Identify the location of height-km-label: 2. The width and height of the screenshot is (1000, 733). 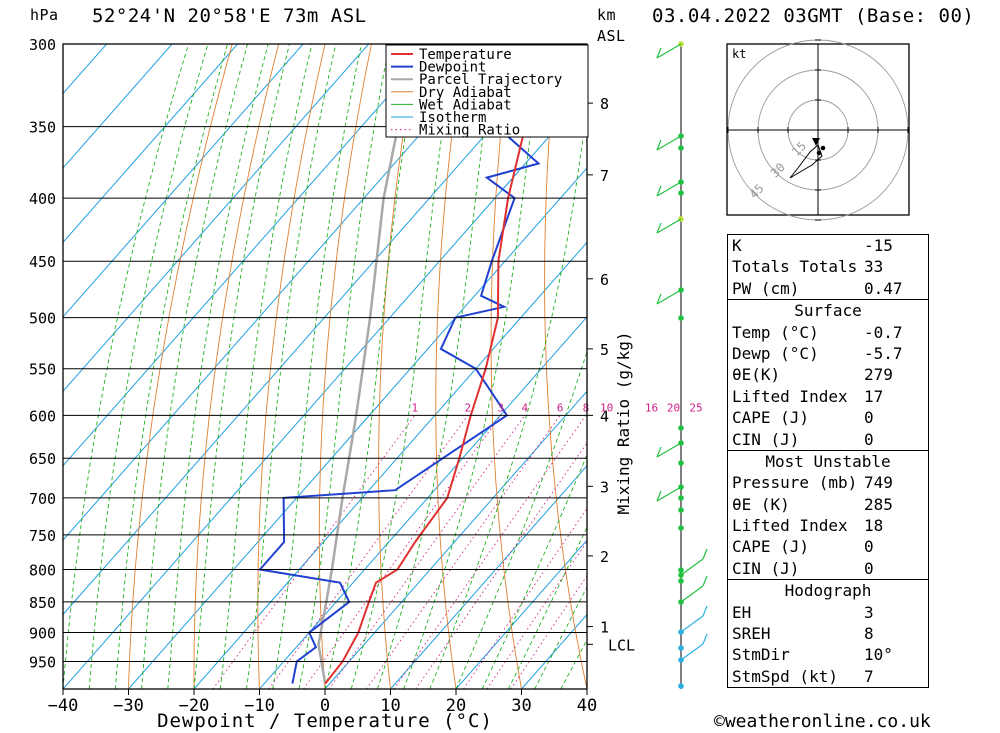
(604, 557).